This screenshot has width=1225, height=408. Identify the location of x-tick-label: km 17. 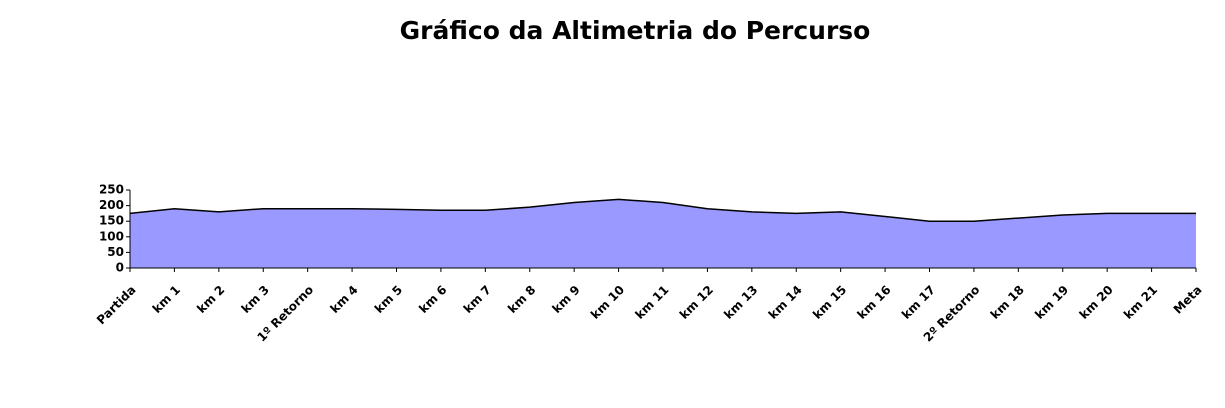
(918, 302).